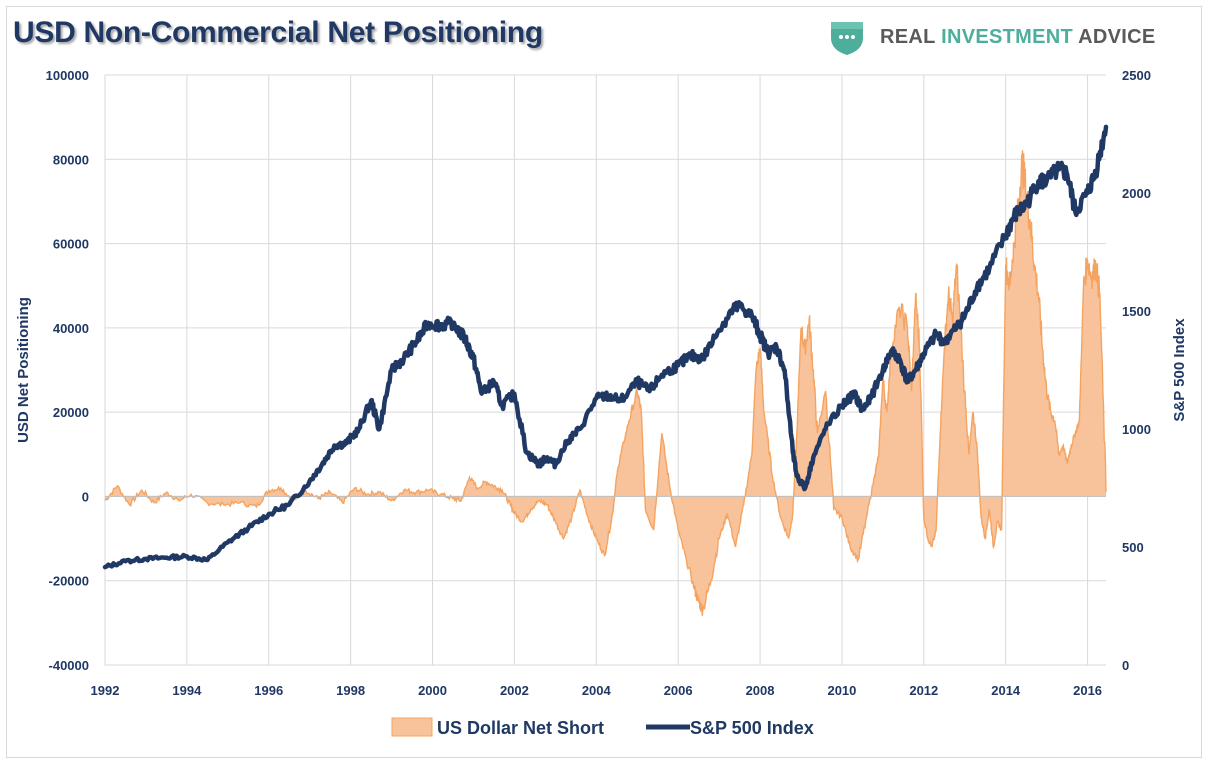 The height and width of the screenshot is (766, 1210). What do you see at coordinates (923, 690) in the screenshot?
I see `x-tick-label: 2012` at bounding box center [923, 690].